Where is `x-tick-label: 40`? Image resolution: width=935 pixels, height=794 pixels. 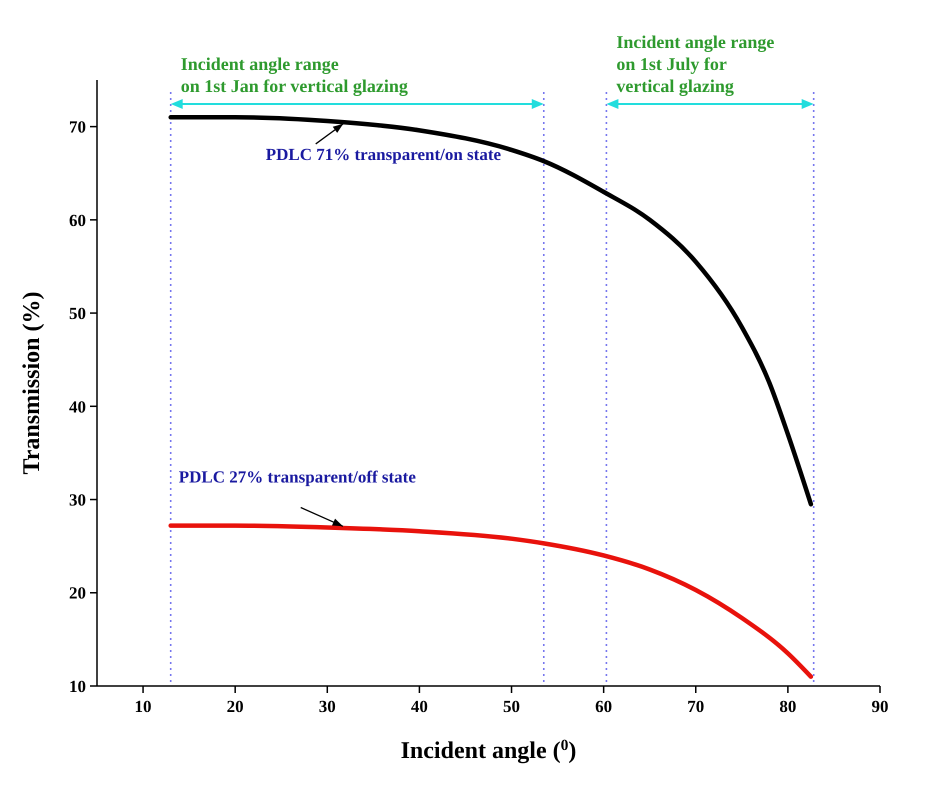 x-tick-label: 40 is located at coordinates (419, 706).